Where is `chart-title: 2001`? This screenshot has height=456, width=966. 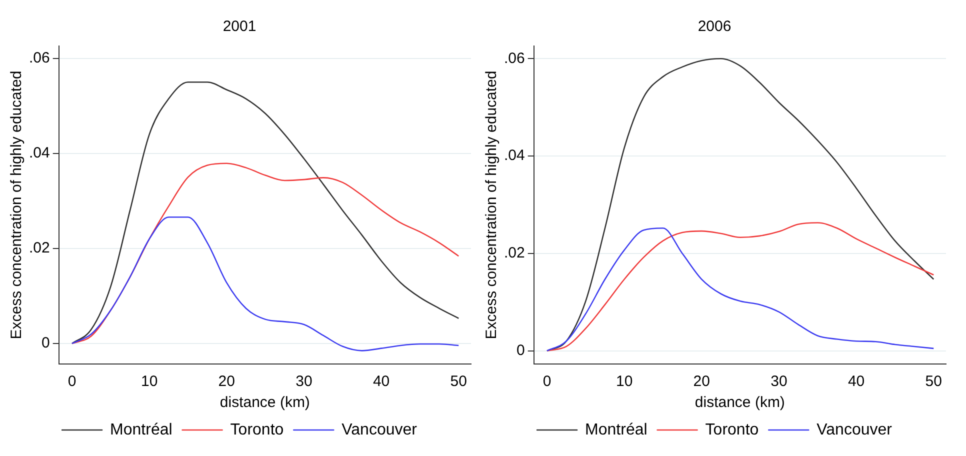
chart-title: 2001 is located at coordinates (239, 27).